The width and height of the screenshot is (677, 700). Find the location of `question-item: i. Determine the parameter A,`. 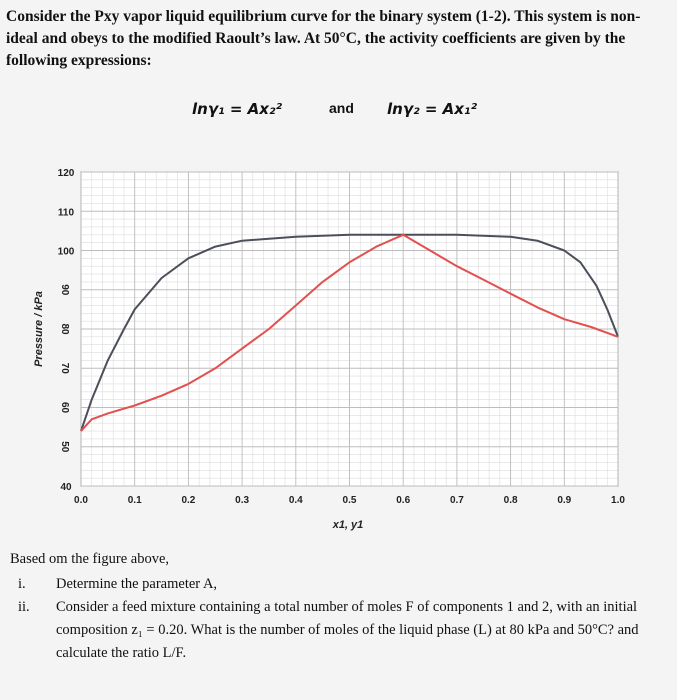

question-item: i. Determine the parameter A, is located at coordinates (340, 584).